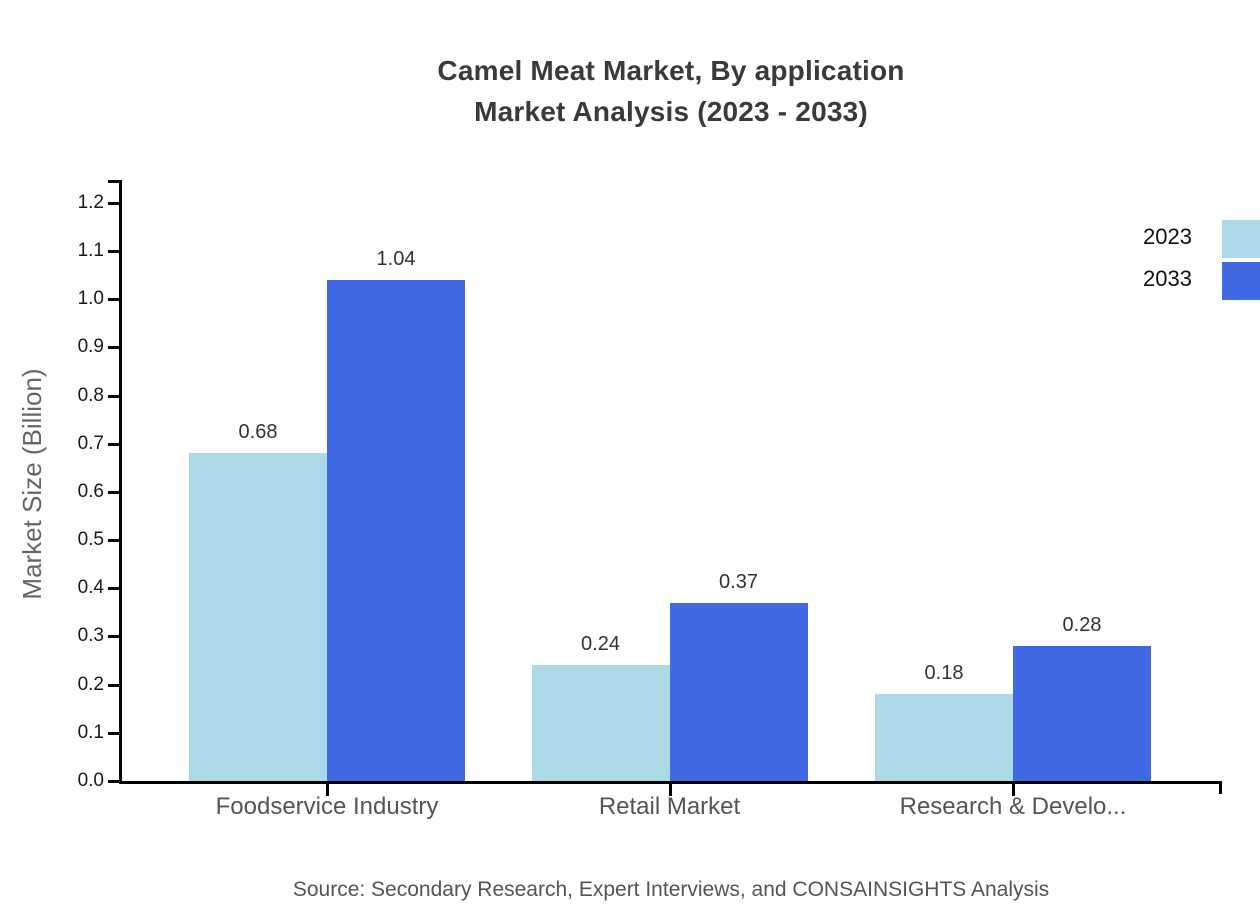  What do you see at coordinates (90, 491) in the screenshot?
I see `y-axis-tick-label: 0.6` at bounding box center [90, 491].